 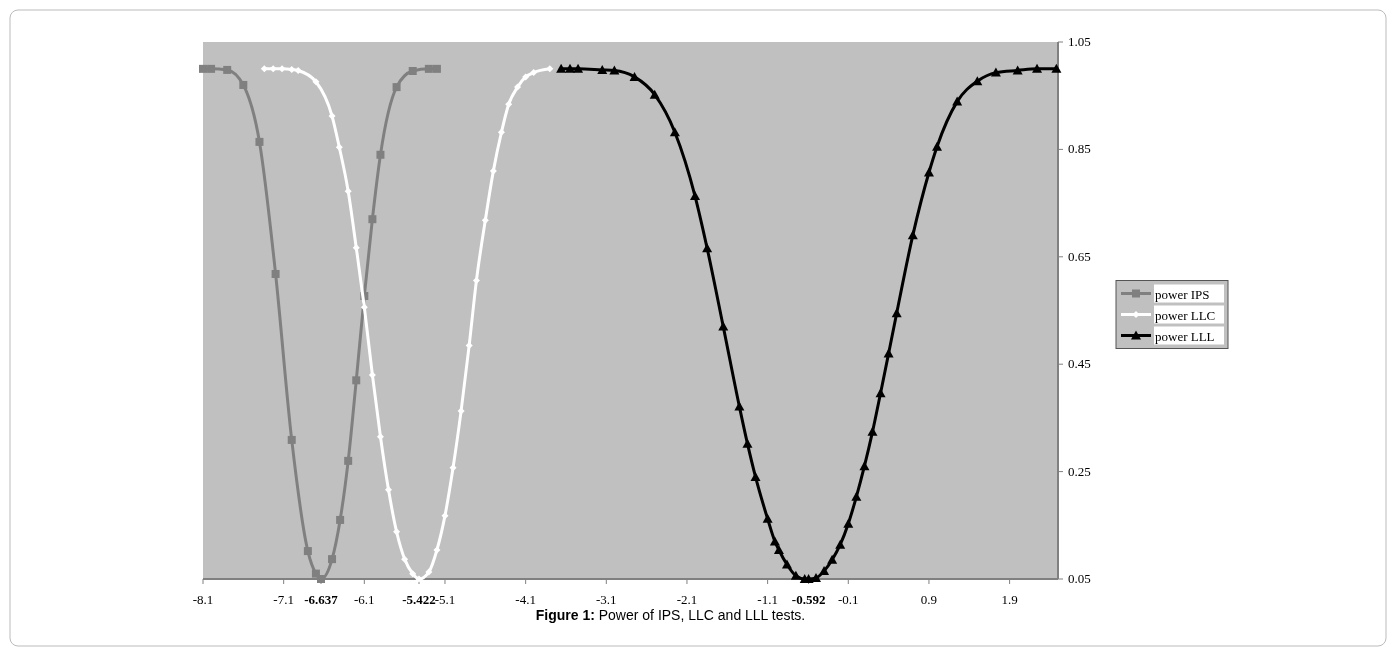 I want to click on x-tick-label: 1.9, so click(x=1009, y=599).